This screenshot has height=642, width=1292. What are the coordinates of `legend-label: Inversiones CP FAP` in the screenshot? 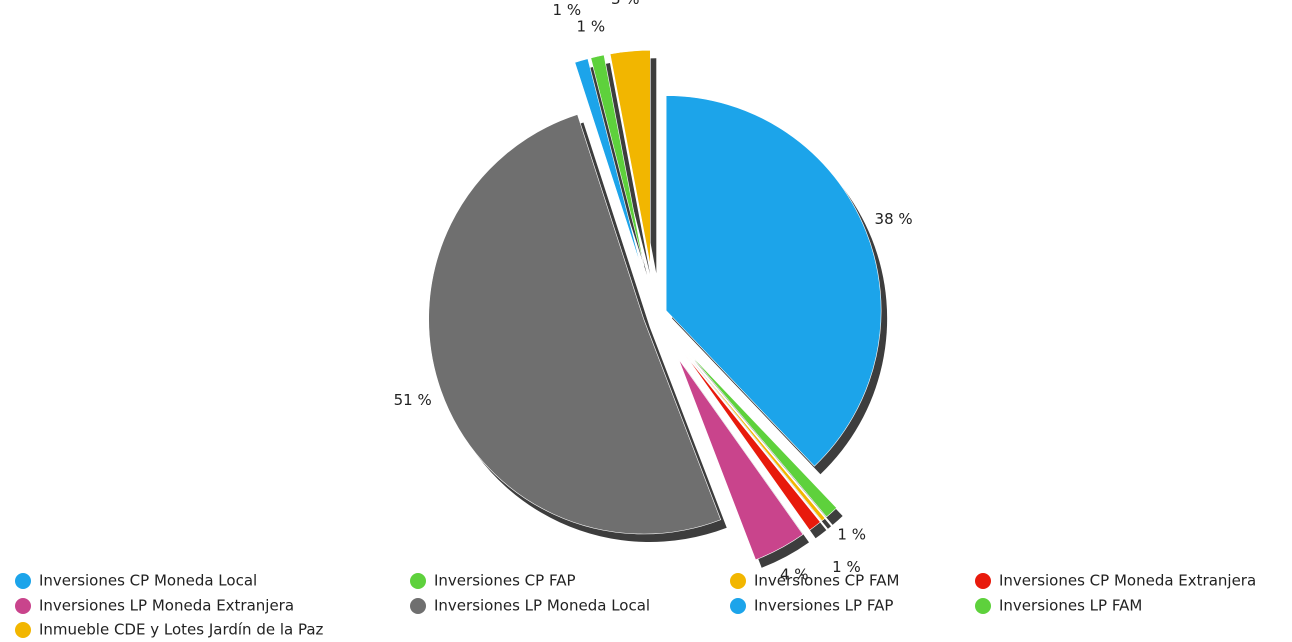 It's located at (505, 581).